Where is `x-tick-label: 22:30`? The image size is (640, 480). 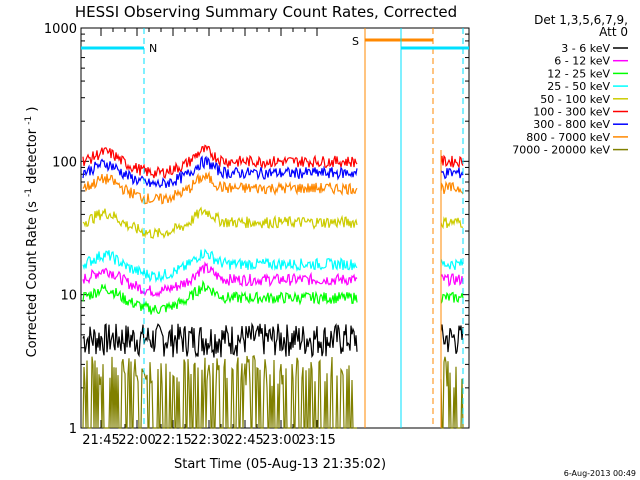 x-tick-label: 22:30 is located at coordinates (208, 440).